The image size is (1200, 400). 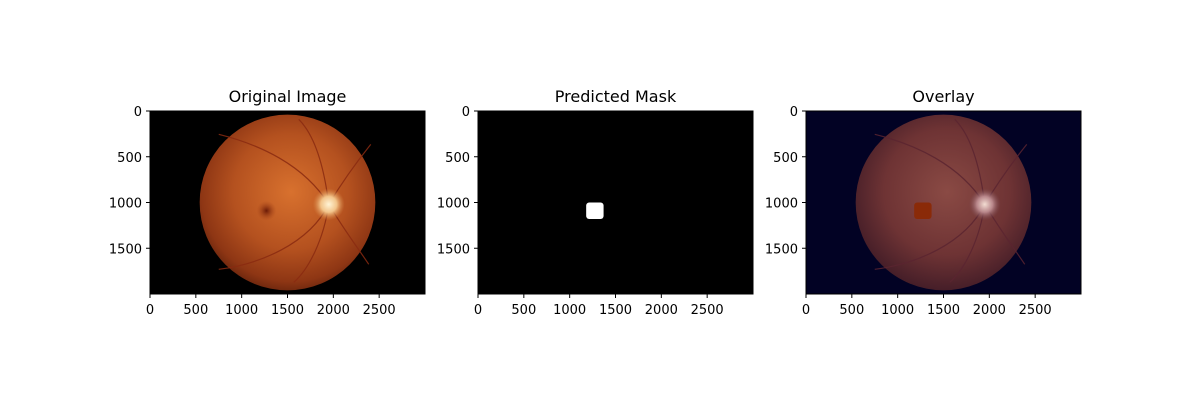 What do you see at coordinates (266, 210) in the screenshot?
I see `fovea` at bounding box center [266, 210].